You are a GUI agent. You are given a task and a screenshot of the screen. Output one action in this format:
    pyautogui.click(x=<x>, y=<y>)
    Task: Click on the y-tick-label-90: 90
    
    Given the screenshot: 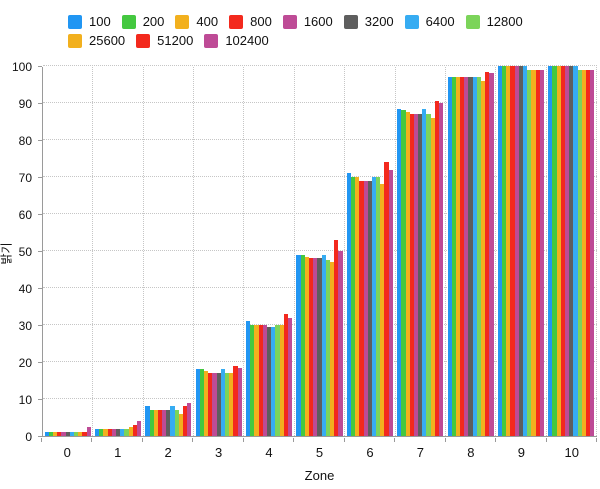 What is the action you would take?
    pyautogui.click(x=25, y=104)
    